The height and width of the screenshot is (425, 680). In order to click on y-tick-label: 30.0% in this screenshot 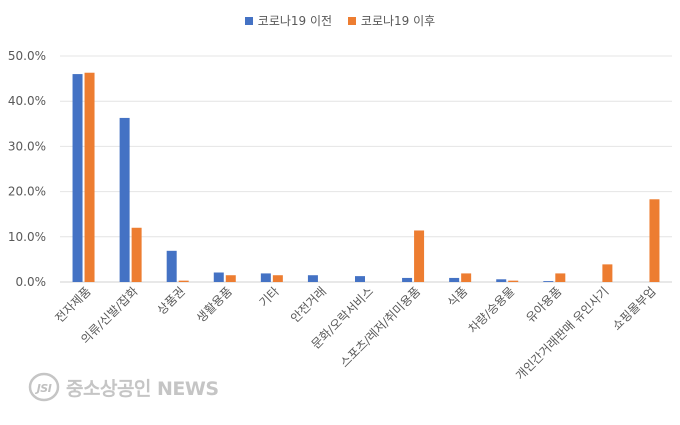, I will do `click(27, 146)`.